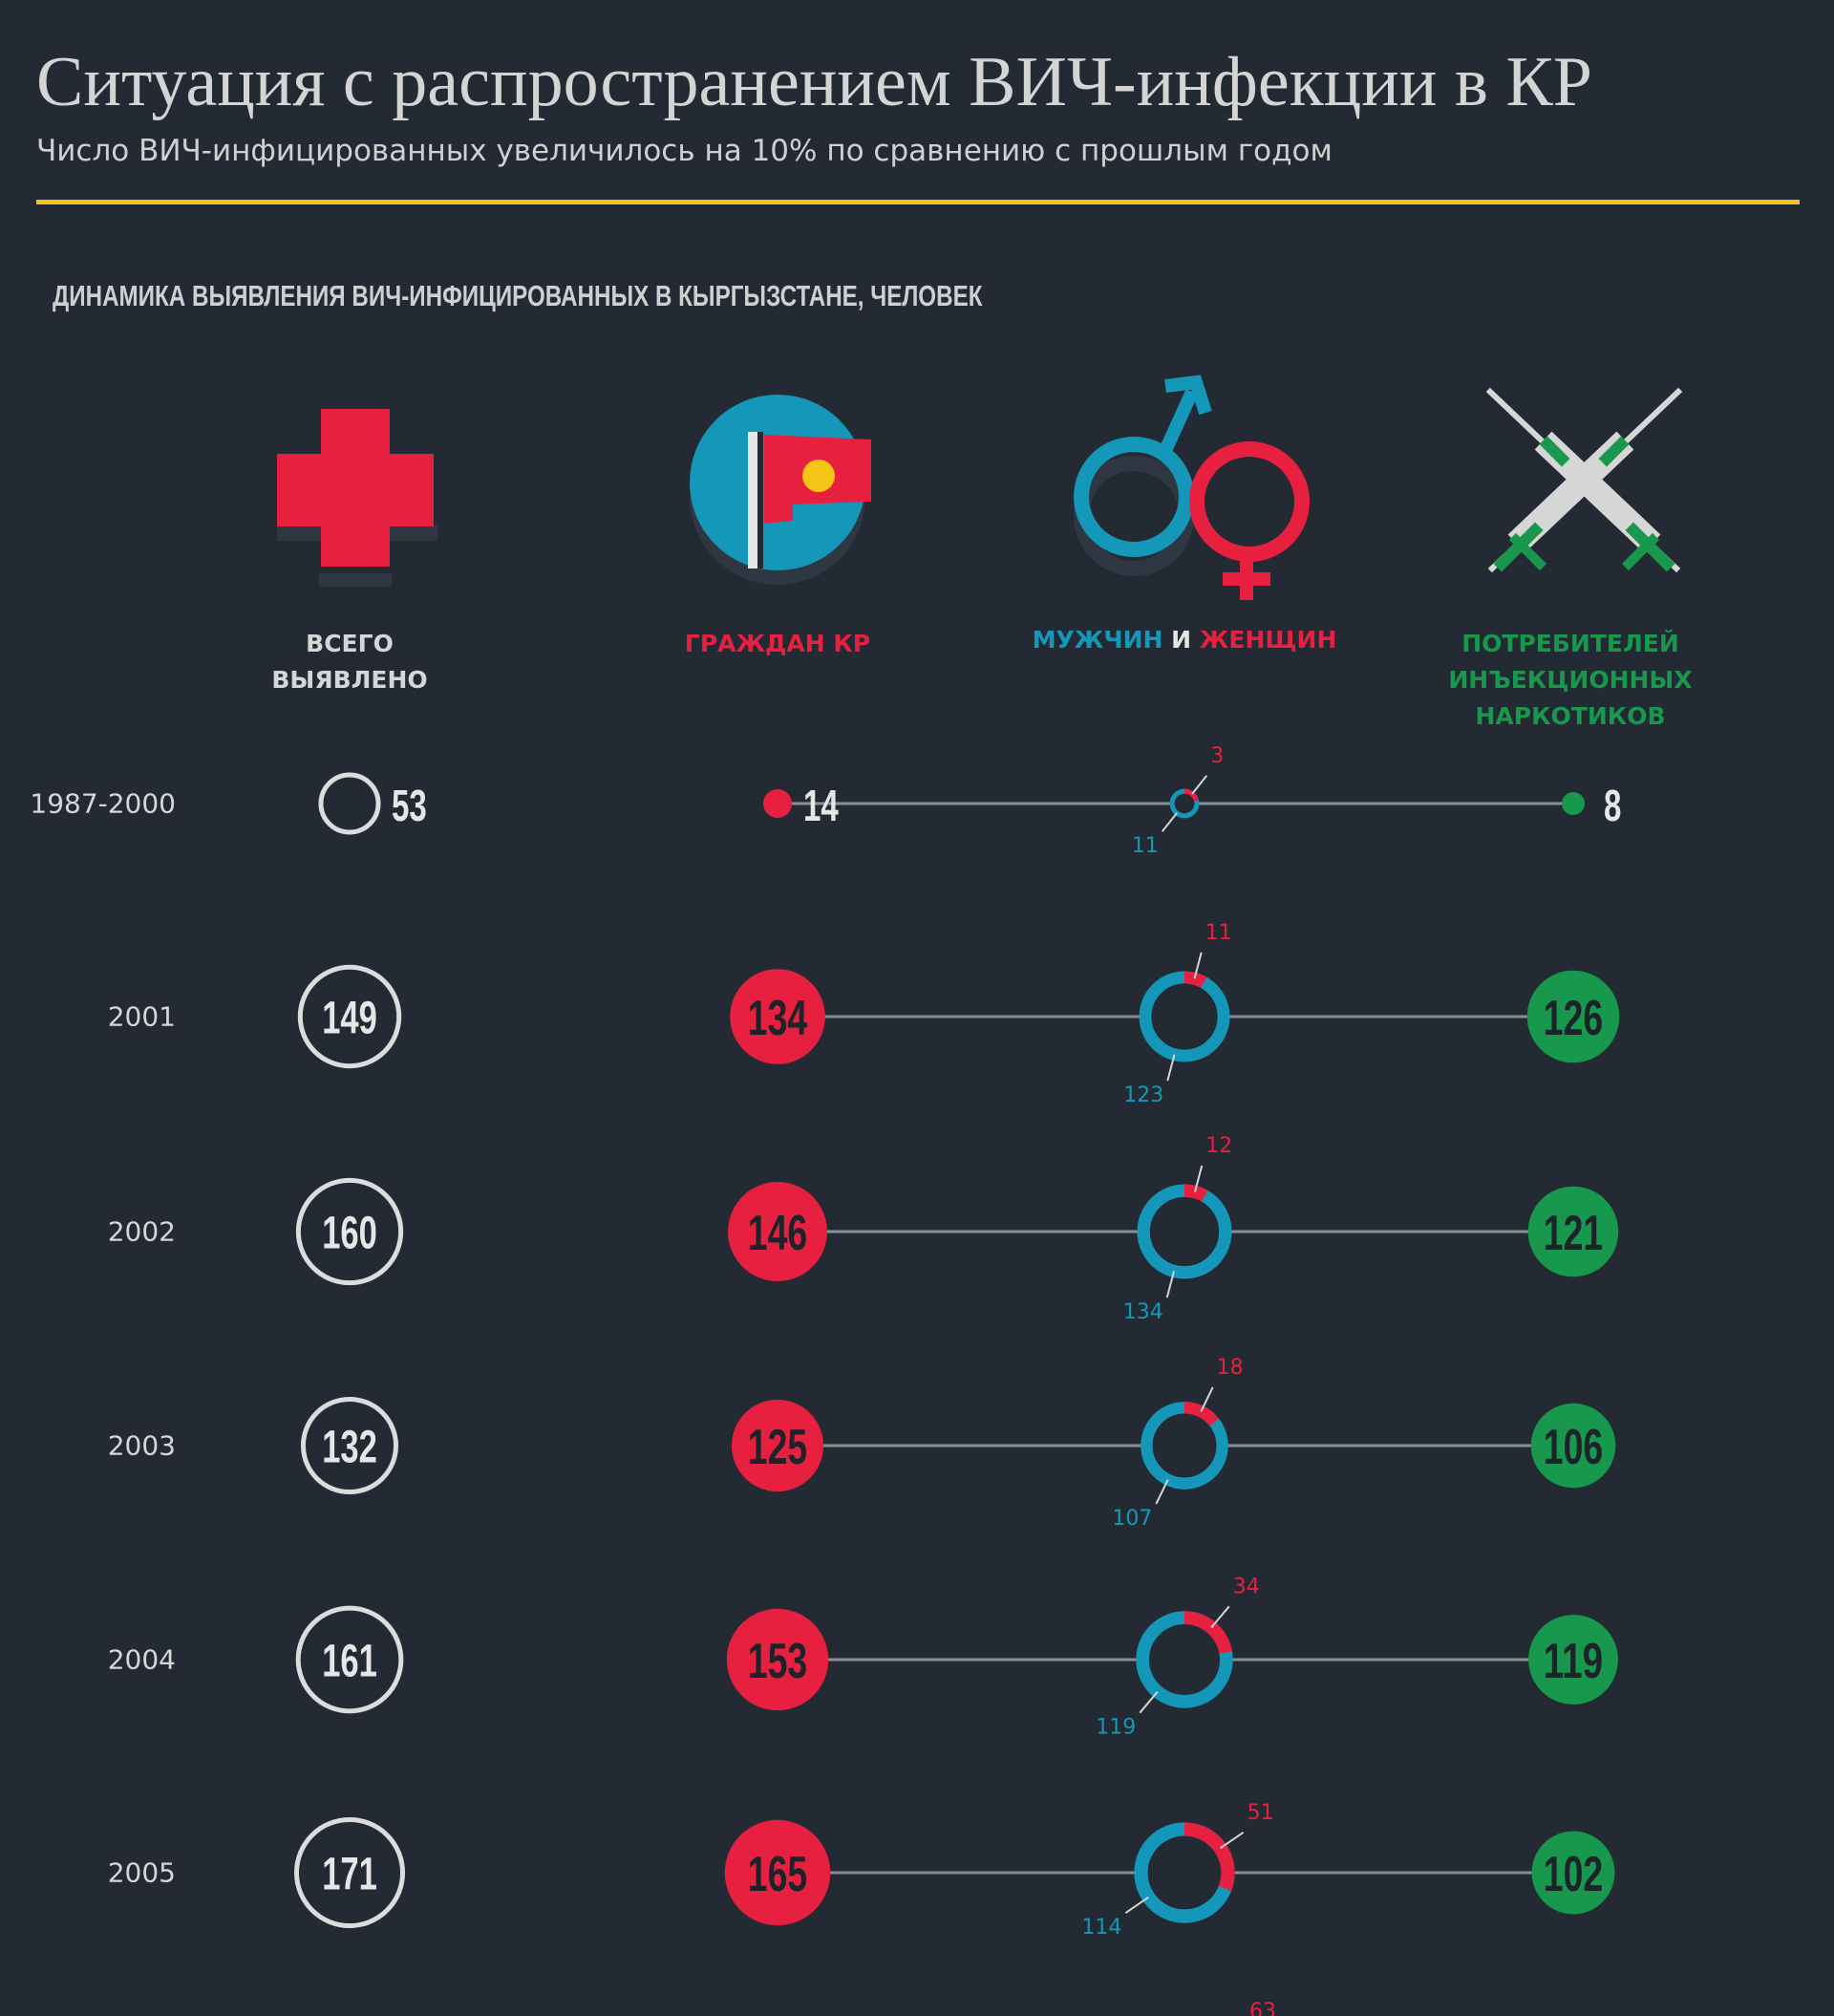 The image size is (1834, 2016). What do you see at coordinates (1116, 1728) in the screenshot?
I see `men-value: 119` at bounding box center [1116, 1728].